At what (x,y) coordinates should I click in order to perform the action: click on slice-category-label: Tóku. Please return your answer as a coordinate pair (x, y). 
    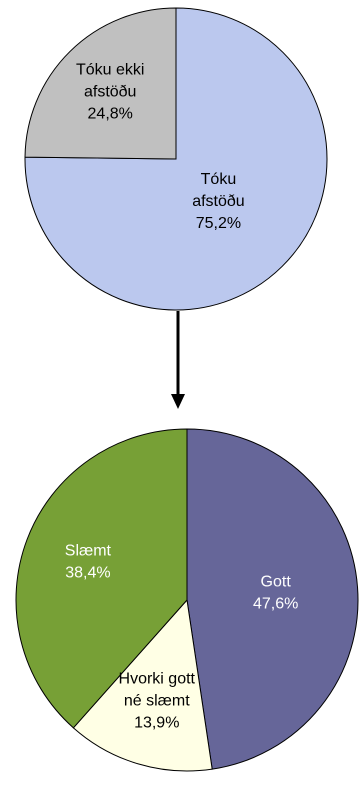
    Looking at the image, I should click on (219, 179).